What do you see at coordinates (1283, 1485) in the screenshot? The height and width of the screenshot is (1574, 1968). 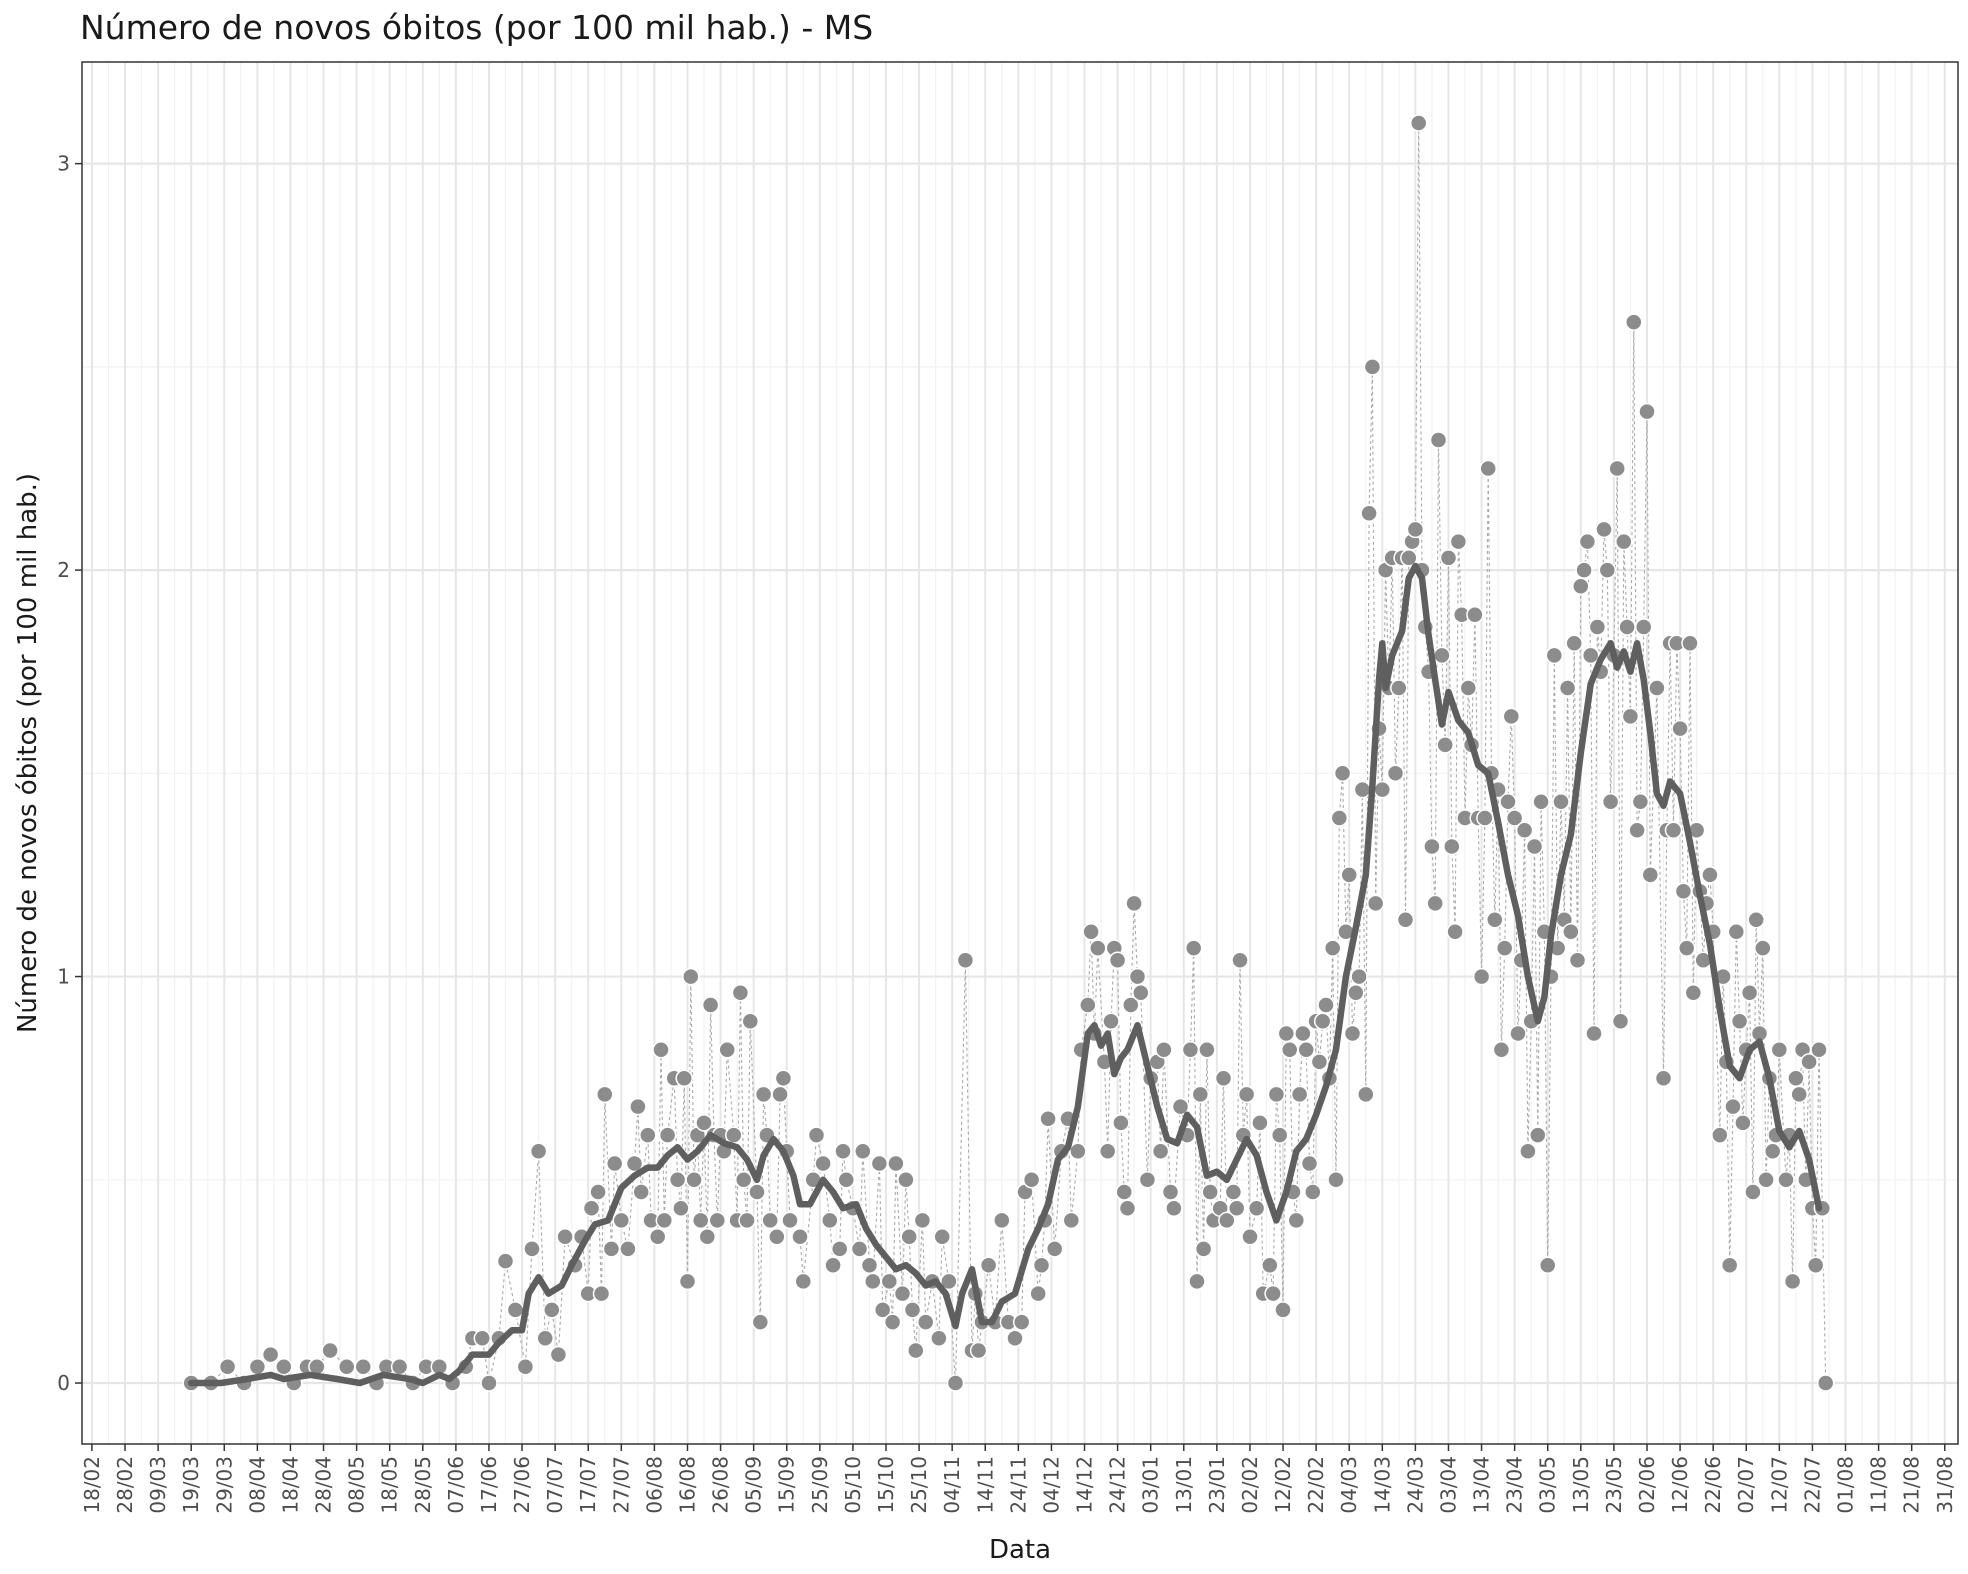 I see `x-tick-label: 12/02` at bounding box center [1283, 1485].